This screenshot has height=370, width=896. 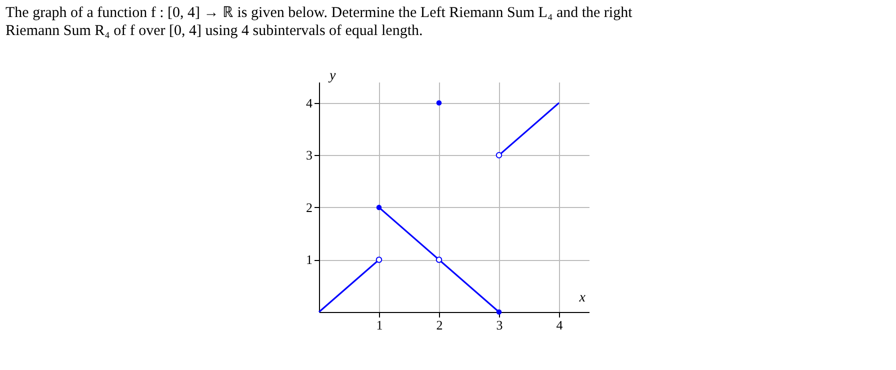 What do you see at coordinates (439, 325) in the screenshot?
I see `x-tick-label: 2` at bounding box center [439, 325].